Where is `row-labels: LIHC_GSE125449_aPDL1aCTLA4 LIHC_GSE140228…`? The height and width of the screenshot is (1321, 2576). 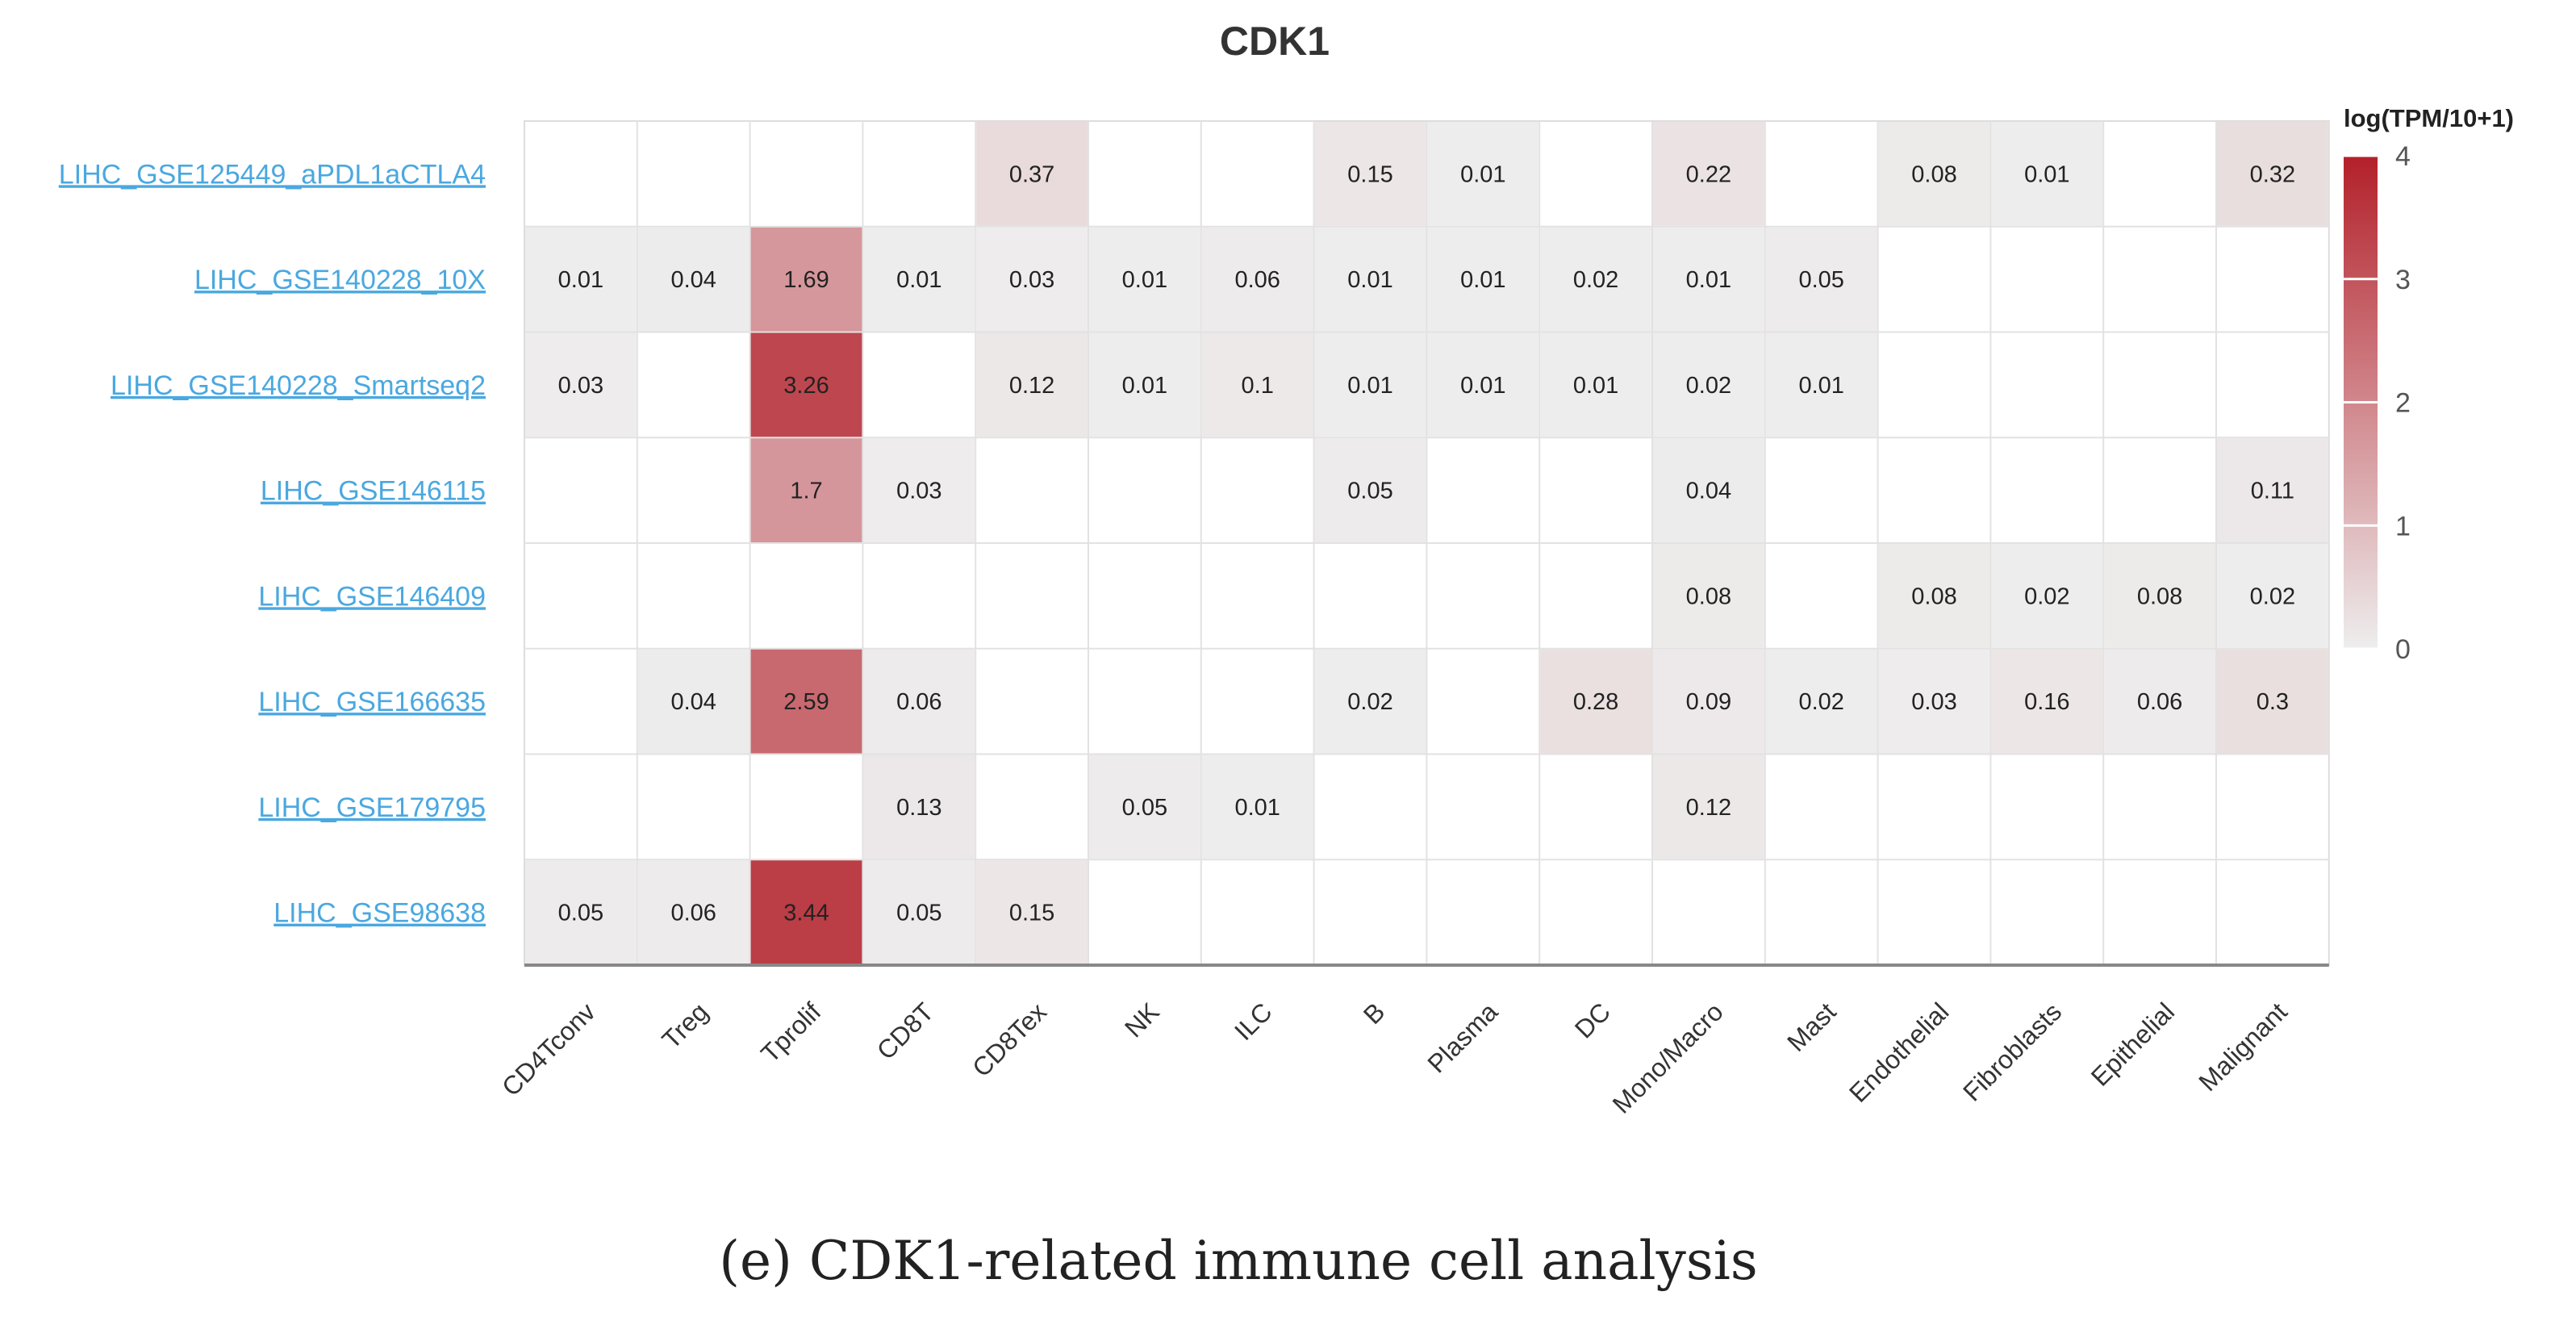 row-labels: LIHC_GSE125449_aPDL1aCTLA4 LIHC_GSE140228… is located at coordinates (272, 543).